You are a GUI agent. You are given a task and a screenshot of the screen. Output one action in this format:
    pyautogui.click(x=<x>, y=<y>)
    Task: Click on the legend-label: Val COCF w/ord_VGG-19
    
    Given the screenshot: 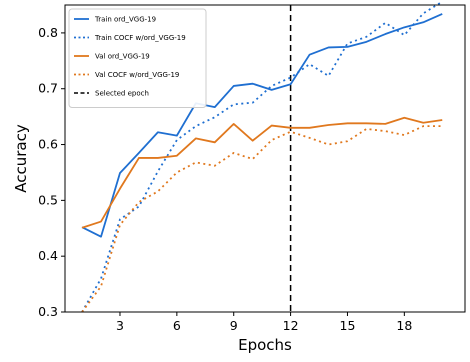 What is the action you would take?
    pyautogui.click(x=137, y=75)
    